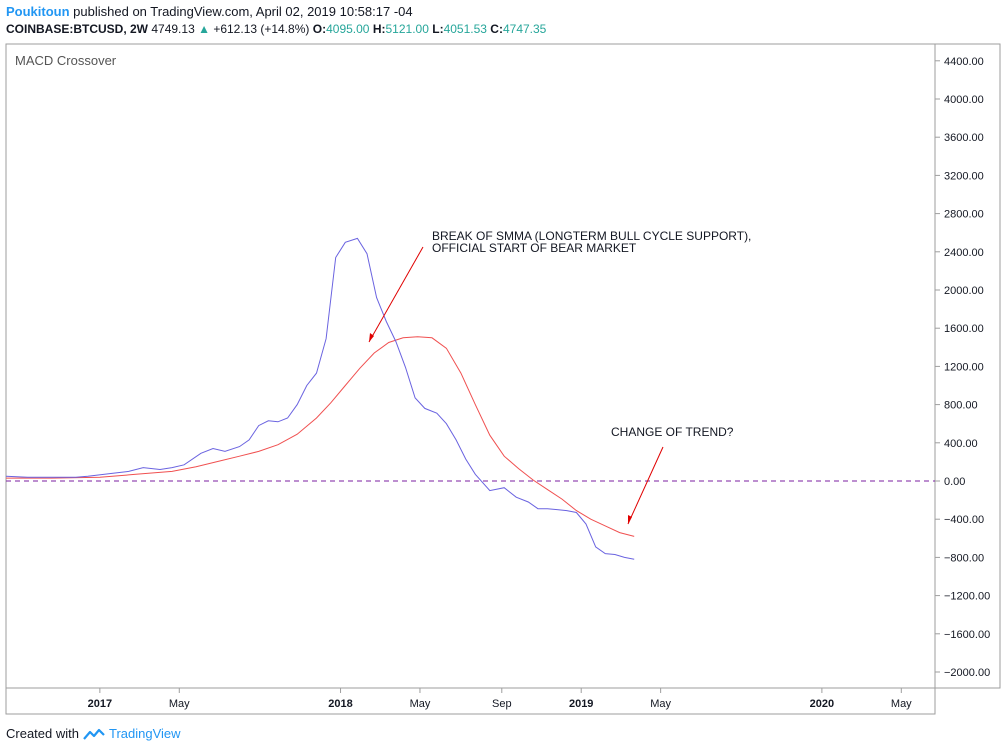 The height and width of the screenshot is (752, 1006). Describe the element at coordinates (964, 520) in the screenshot. I see `y-tick-label: −400.00` at that location.